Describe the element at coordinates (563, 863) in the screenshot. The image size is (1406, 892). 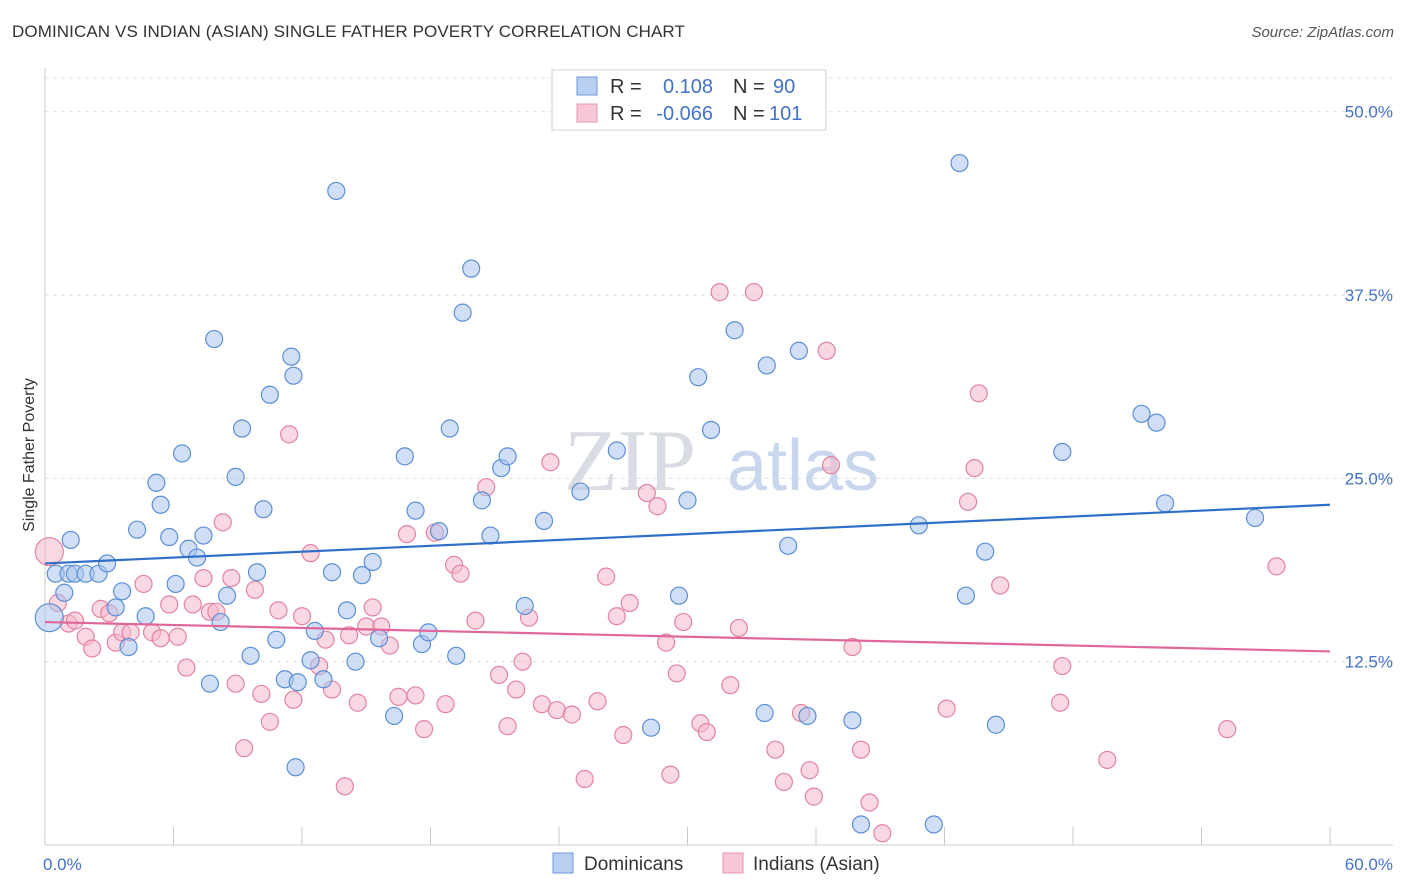
I see `bottom-legend-swatch-dominicans` at that location.